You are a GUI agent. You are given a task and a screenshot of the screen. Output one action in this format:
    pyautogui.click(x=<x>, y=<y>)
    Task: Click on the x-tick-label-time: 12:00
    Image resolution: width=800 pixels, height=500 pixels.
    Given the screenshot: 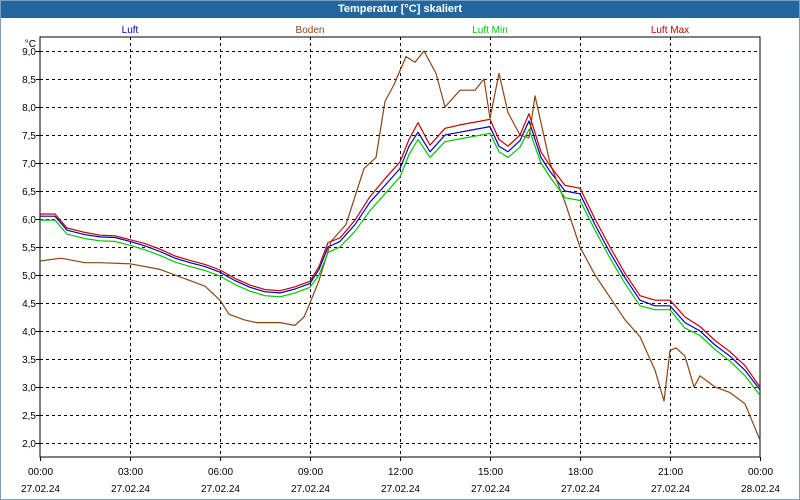 What is the action you would take?
    pyautogui.click(x=400, y=472)
    